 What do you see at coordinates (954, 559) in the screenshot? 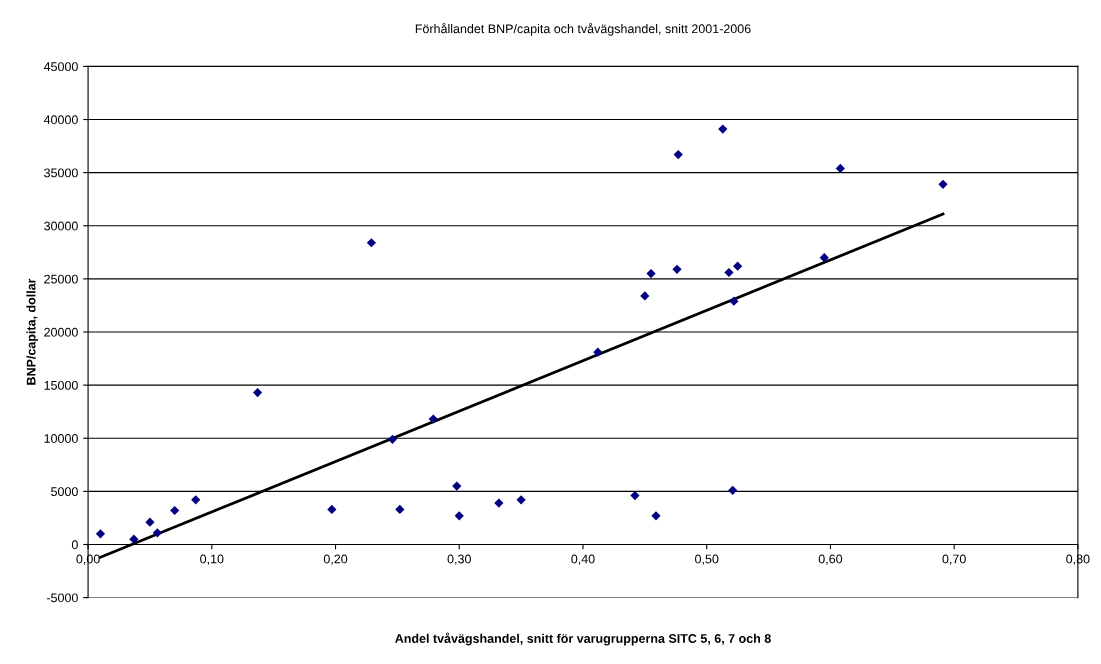
I see `x-tick-label: 0,70` at bounding box center [954, 559].